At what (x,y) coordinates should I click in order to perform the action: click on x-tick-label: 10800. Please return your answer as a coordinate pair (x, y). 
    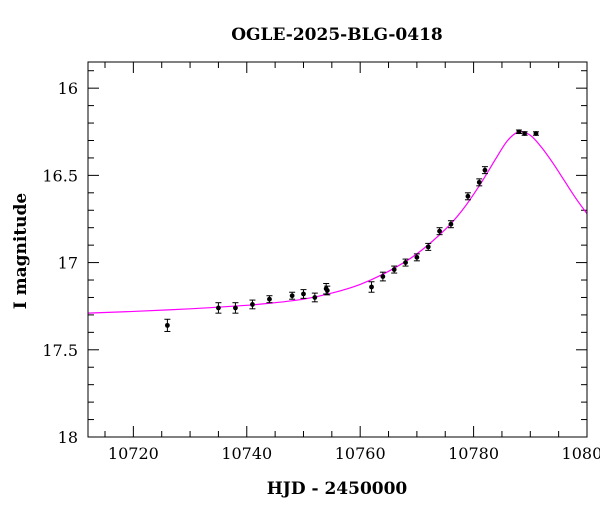
    Looking at the image, I should click on (581, 453).